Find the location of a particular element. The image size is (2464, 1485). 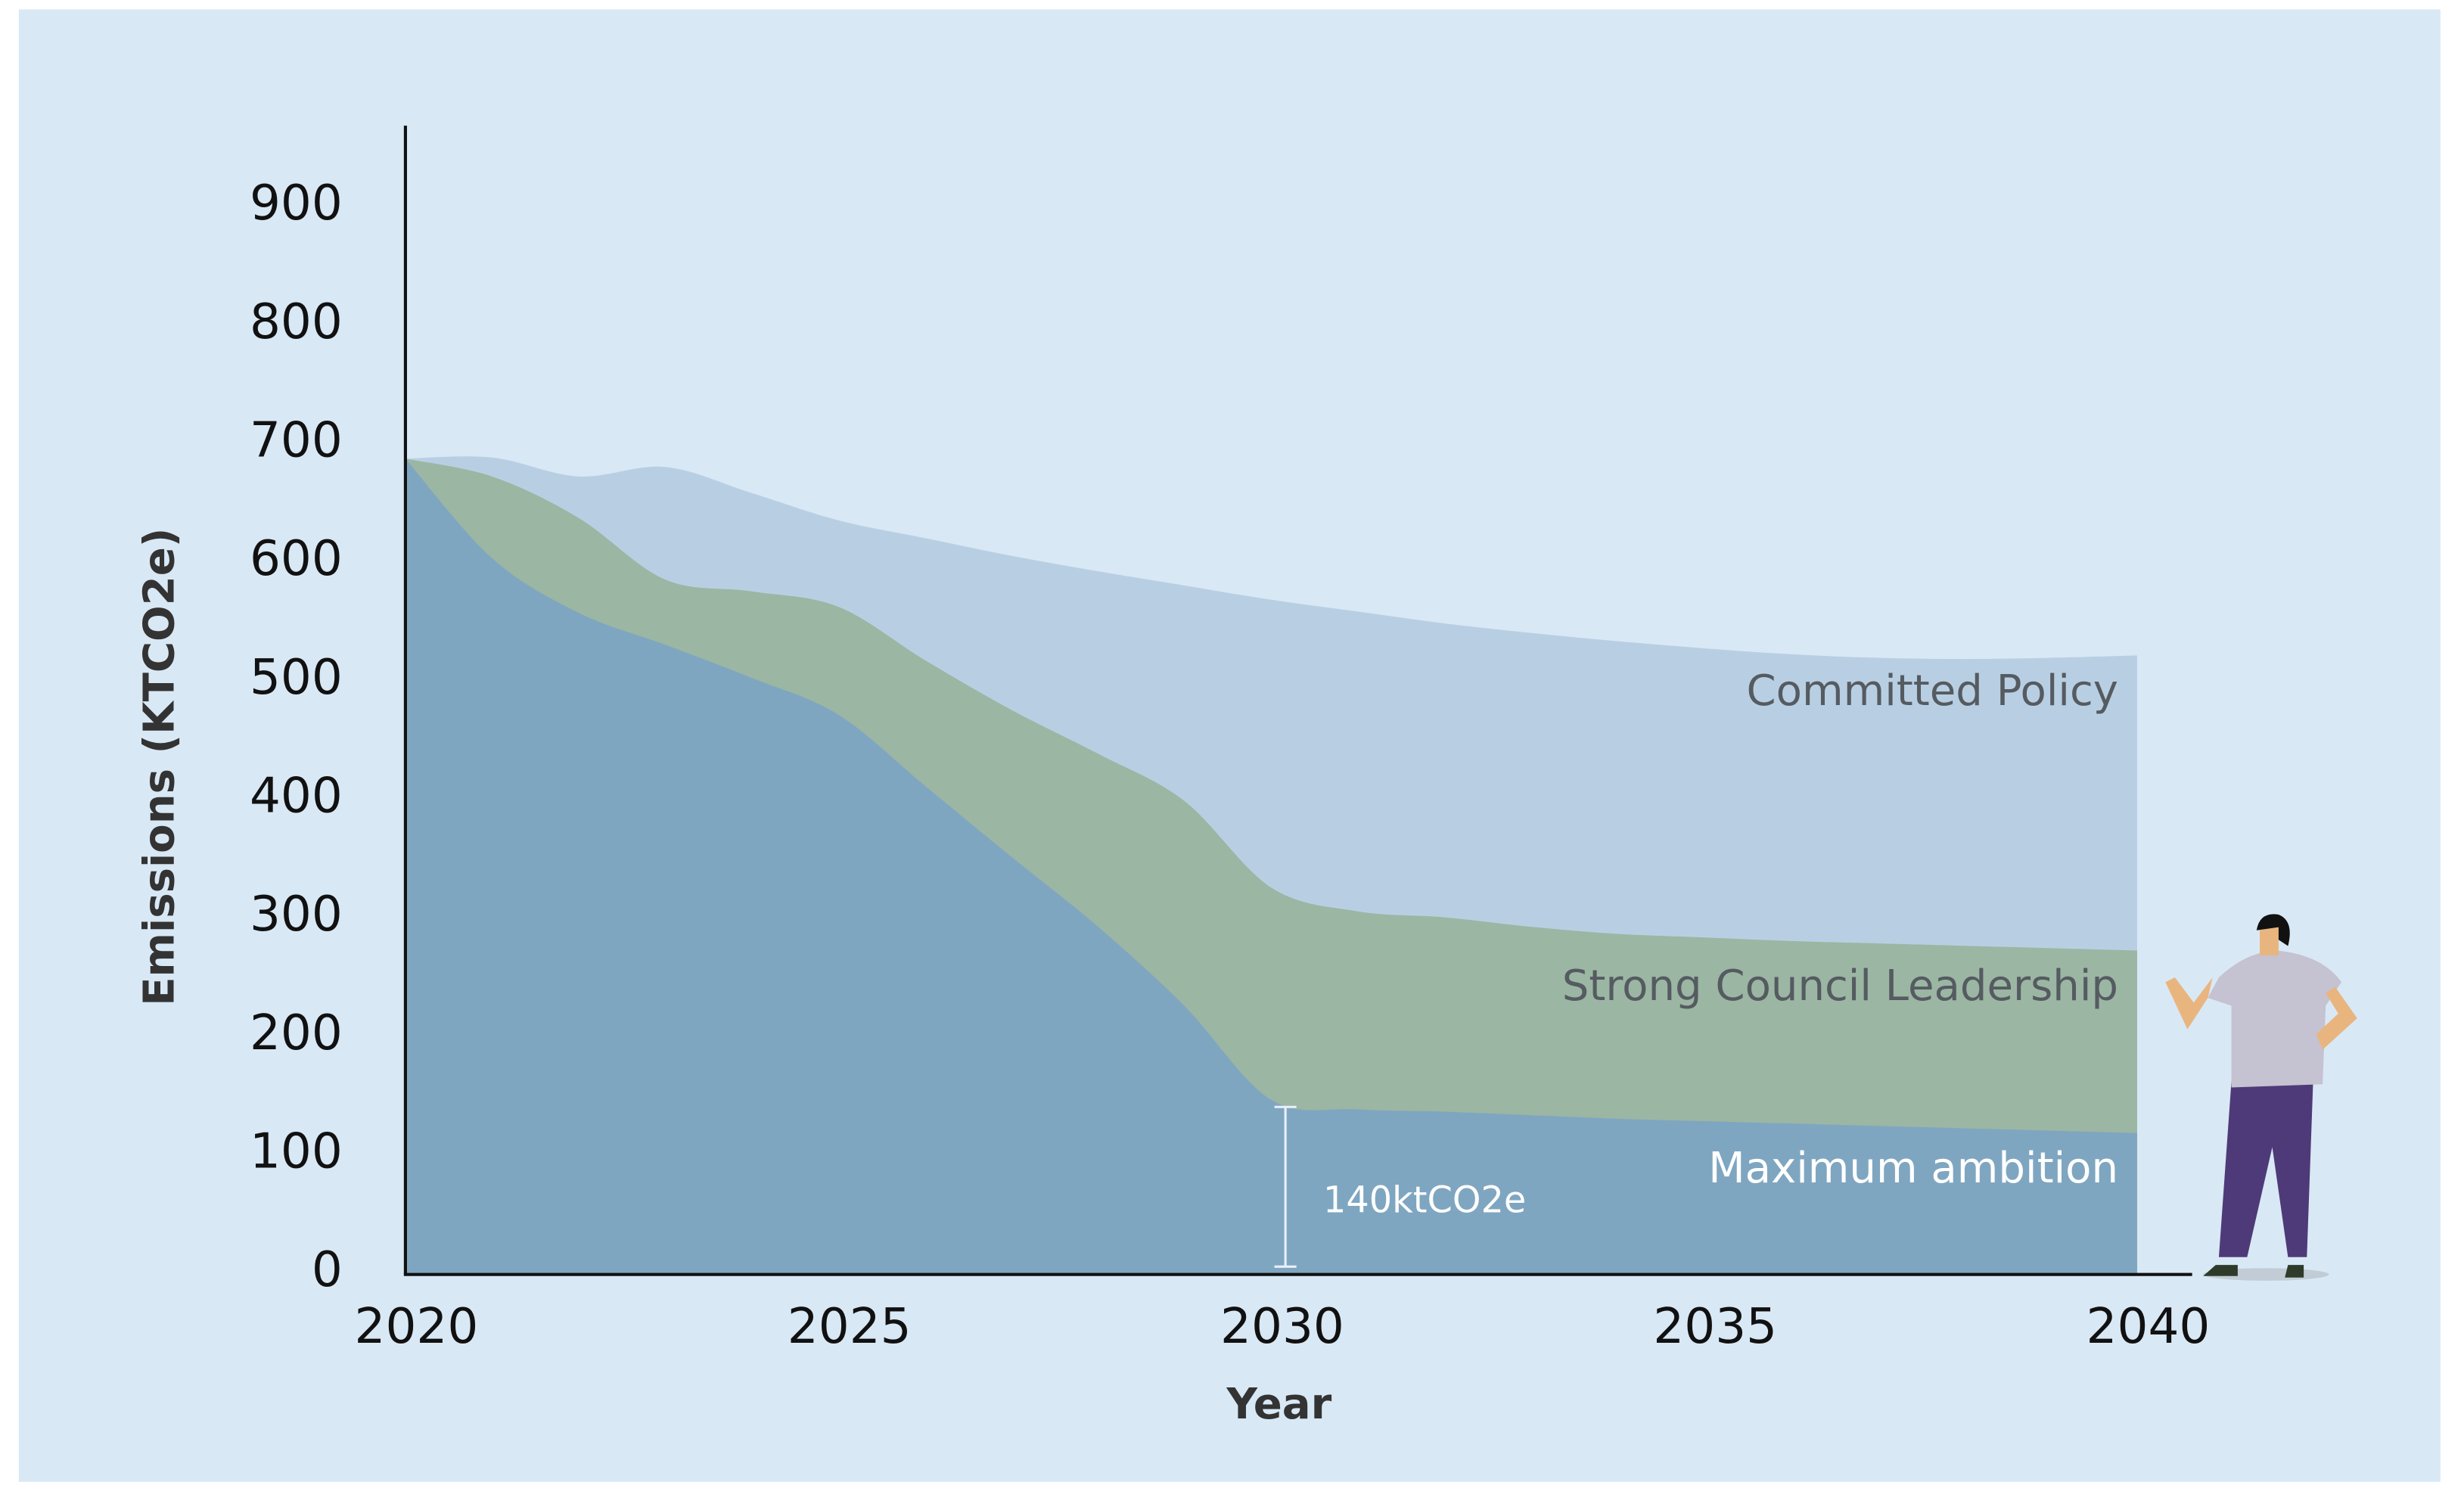

series-label: Strong Council Leadership is located at coordinates (1840, 986).